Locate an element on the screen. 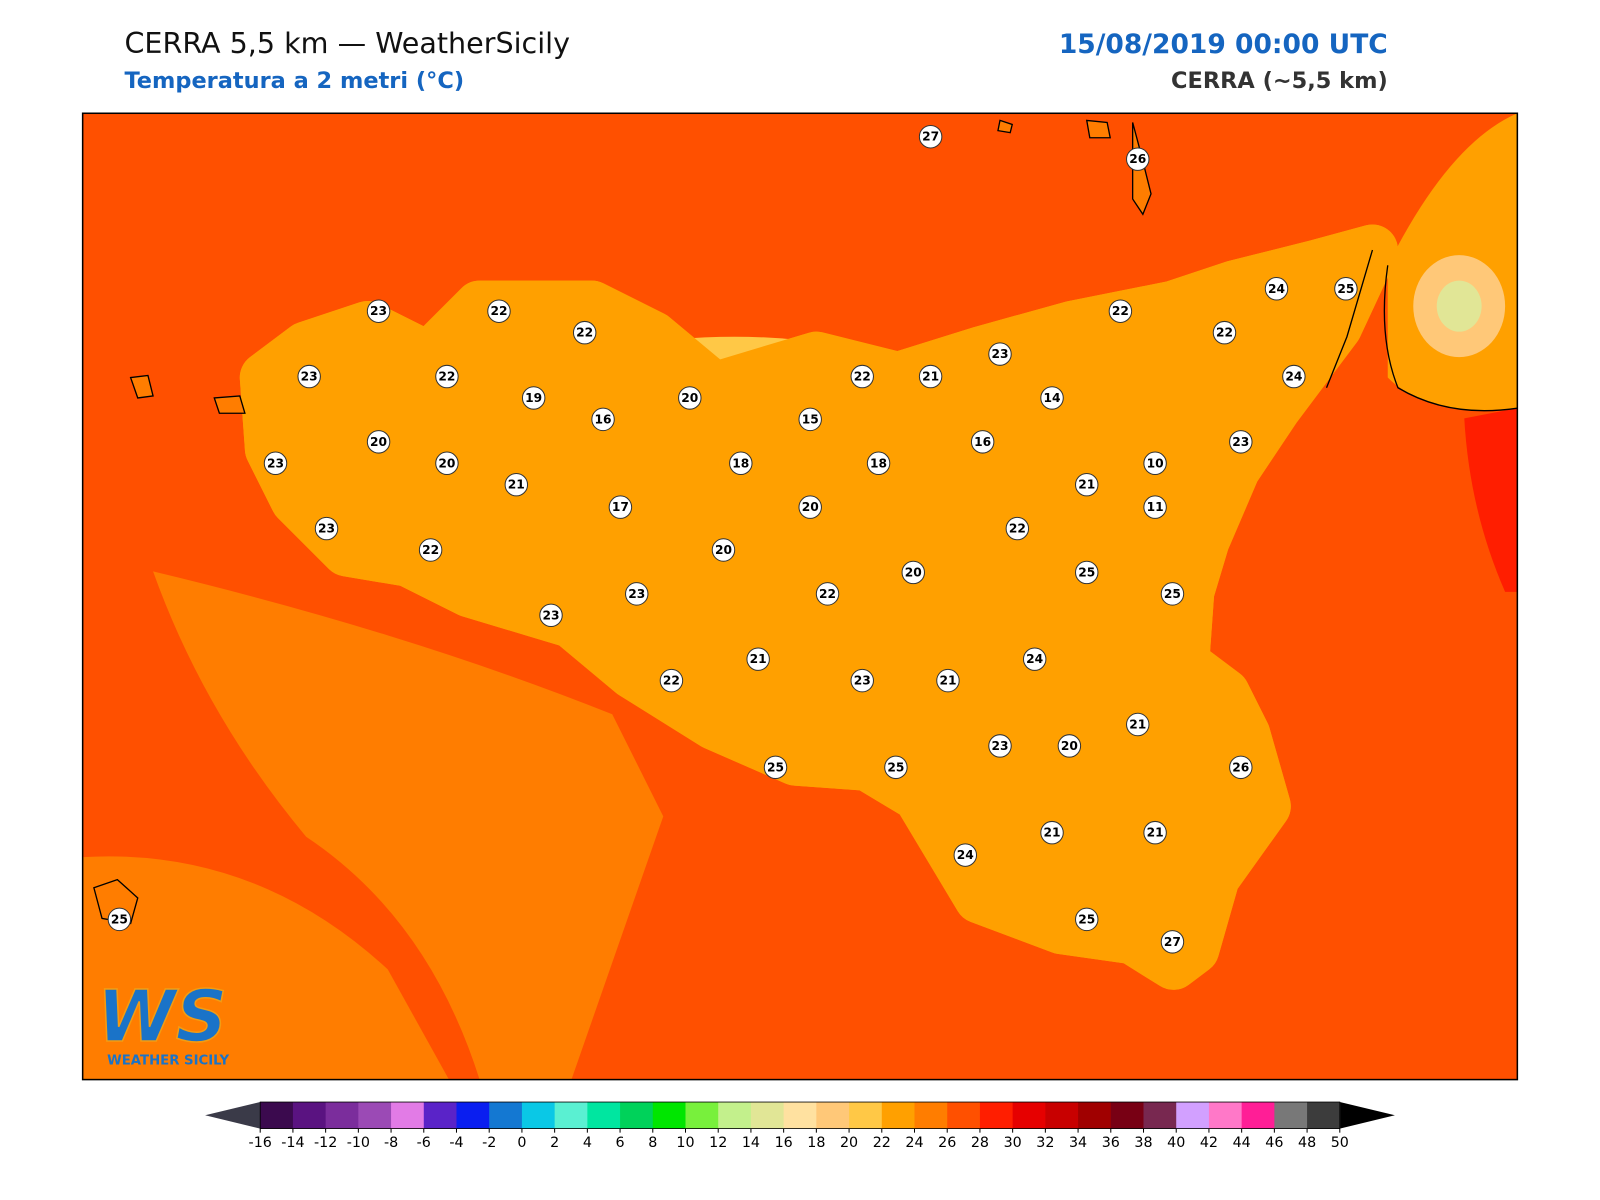  colorbar-tick-label: 6 is located at coordinates (620, 1143).